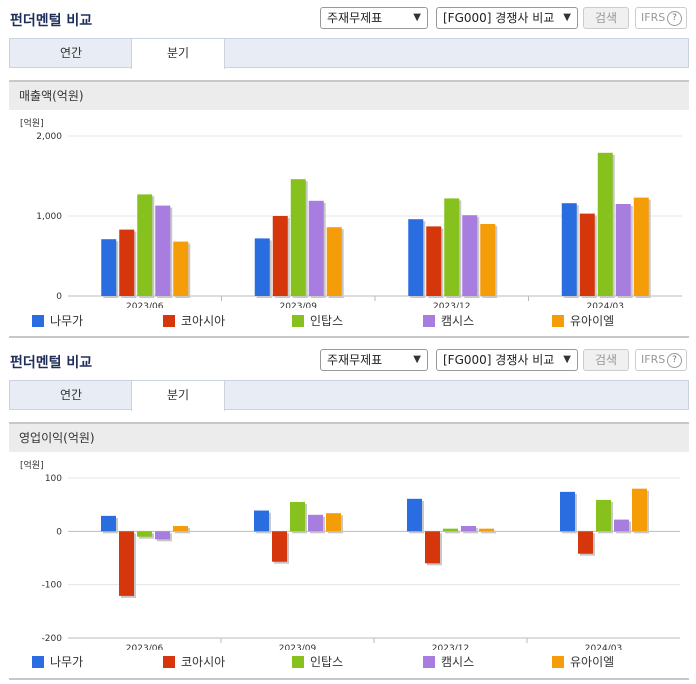 The width and height of the screenshot is (696, 684). Describe the element at coordinates (145, 305) in the screenshot. I see `x-tick-label: 2023/06` at that location.